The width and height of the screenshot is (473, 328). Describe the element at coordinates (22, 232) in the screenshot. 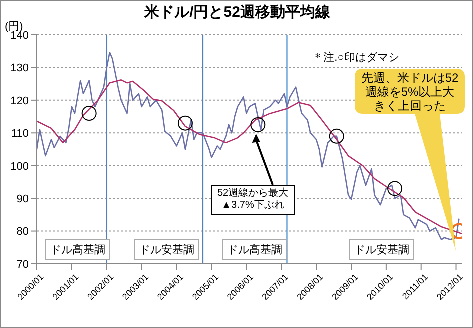

I see `y-tick-label: 80` at that location.